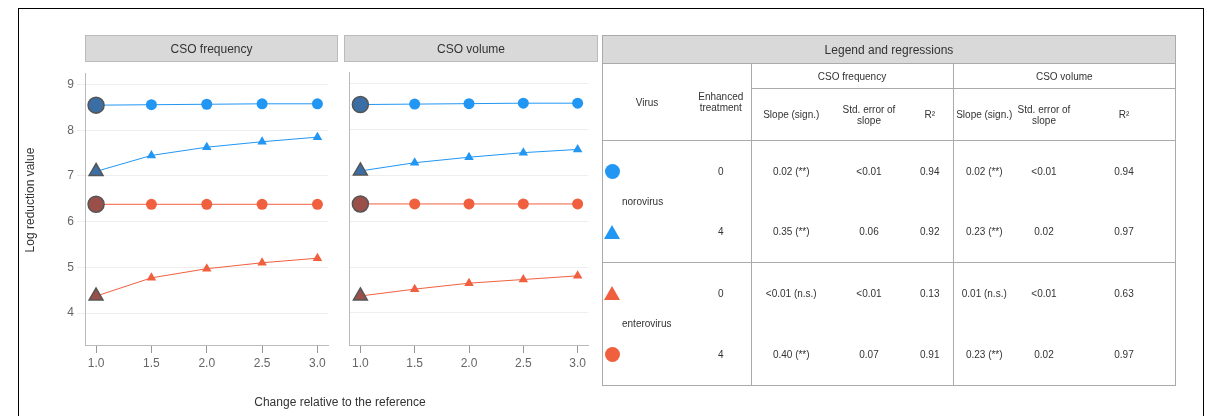 The height and width of the screenshot is (419, 1207). I want to click on text: <0.01 (n.s.), so click(791, 293).